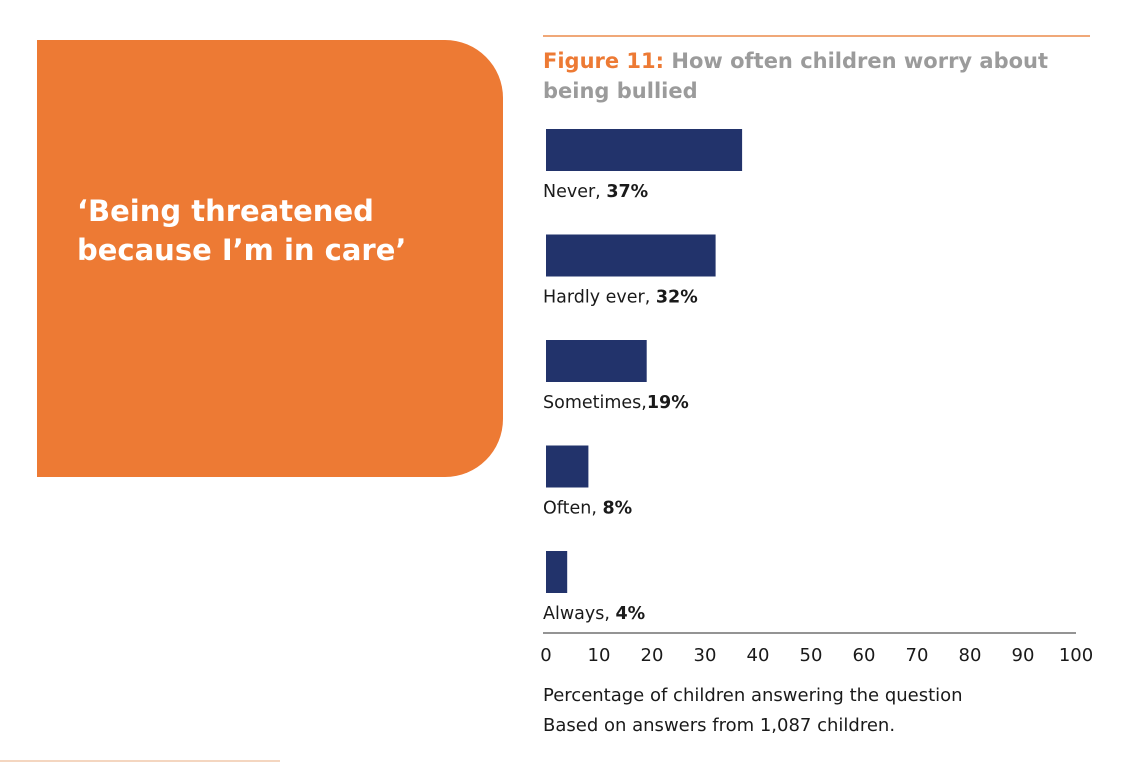  What do you see at coordinates (816, 36) in the screenshot?
I see `figure-top-rule` at bounding box center [816, 36].